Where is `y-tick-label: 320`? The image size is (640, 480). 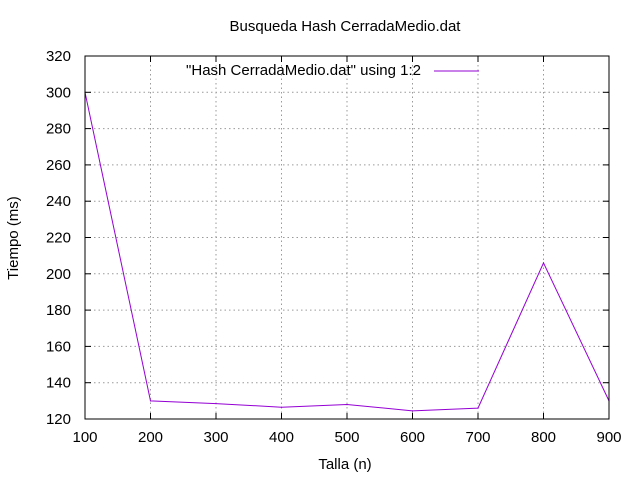 y-tick-label: 320 is located at coordinates (58, 56).